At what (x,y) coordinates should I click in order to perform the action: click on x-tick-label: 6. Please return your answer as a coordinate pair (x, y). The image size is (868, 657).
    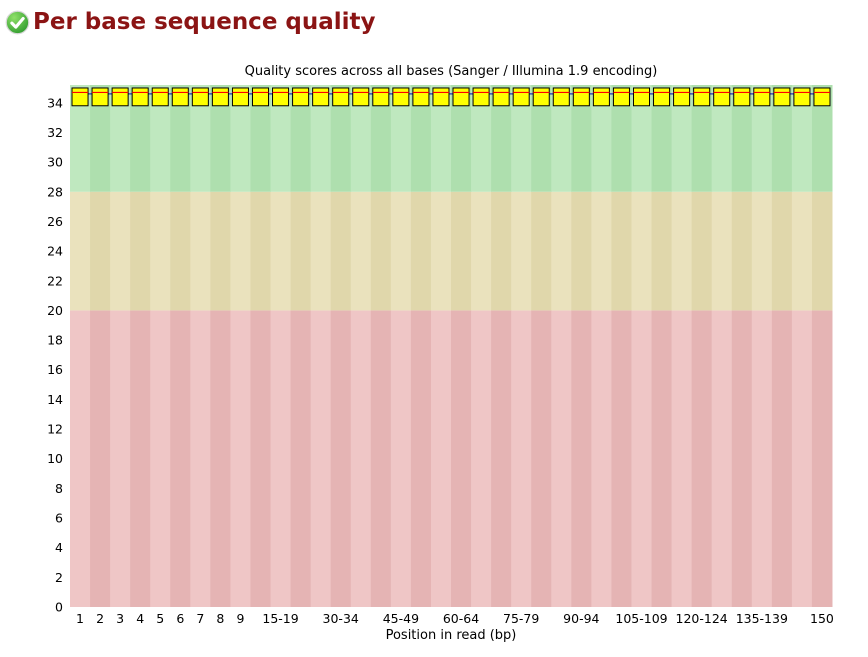
    Looking at the image, I should click on (180, 618).